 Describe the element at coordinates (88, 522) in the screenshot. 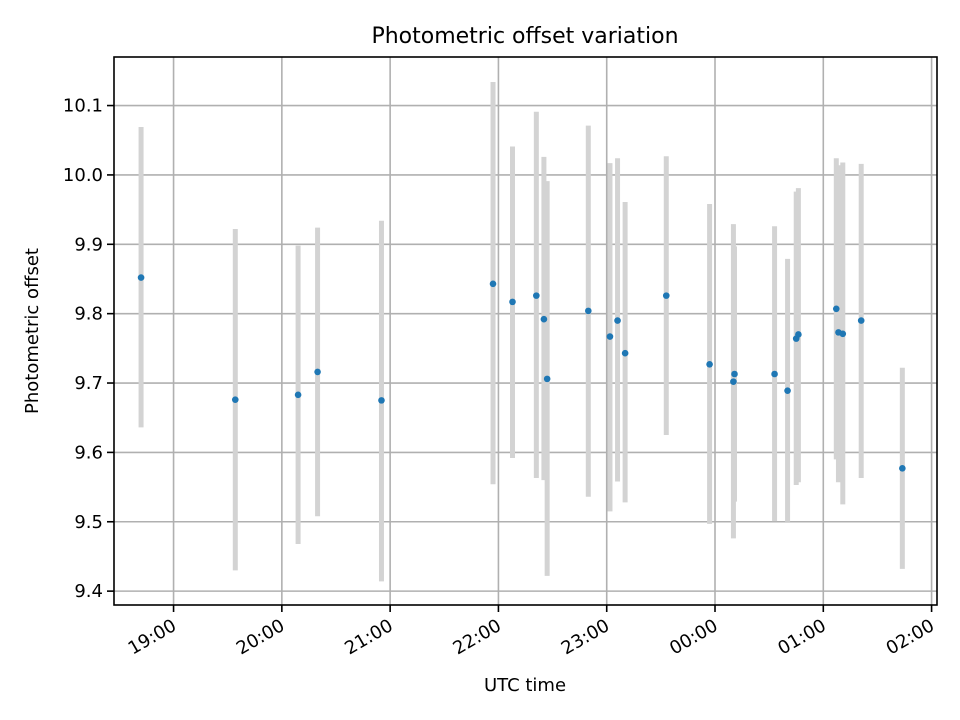

I see `y-tick-label: 9.5` at that location.